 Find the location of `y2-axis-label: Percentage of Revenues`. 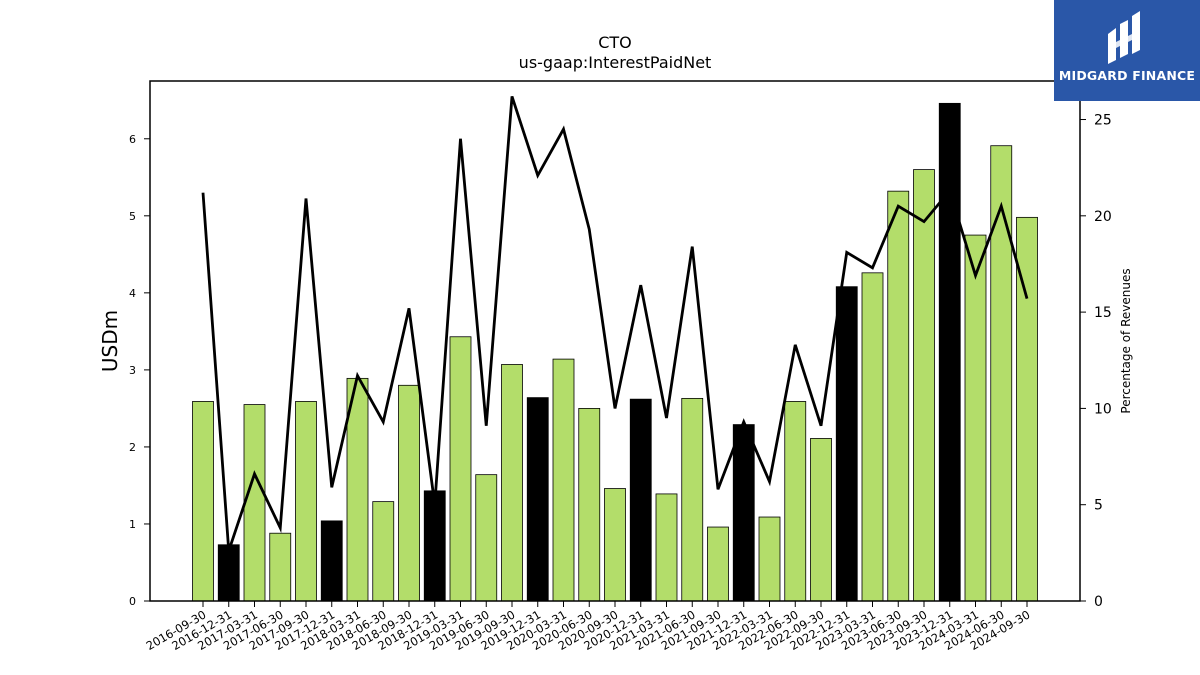

y2-axis-label: Percentage of Revenues is located at coordinates (1126, 340).